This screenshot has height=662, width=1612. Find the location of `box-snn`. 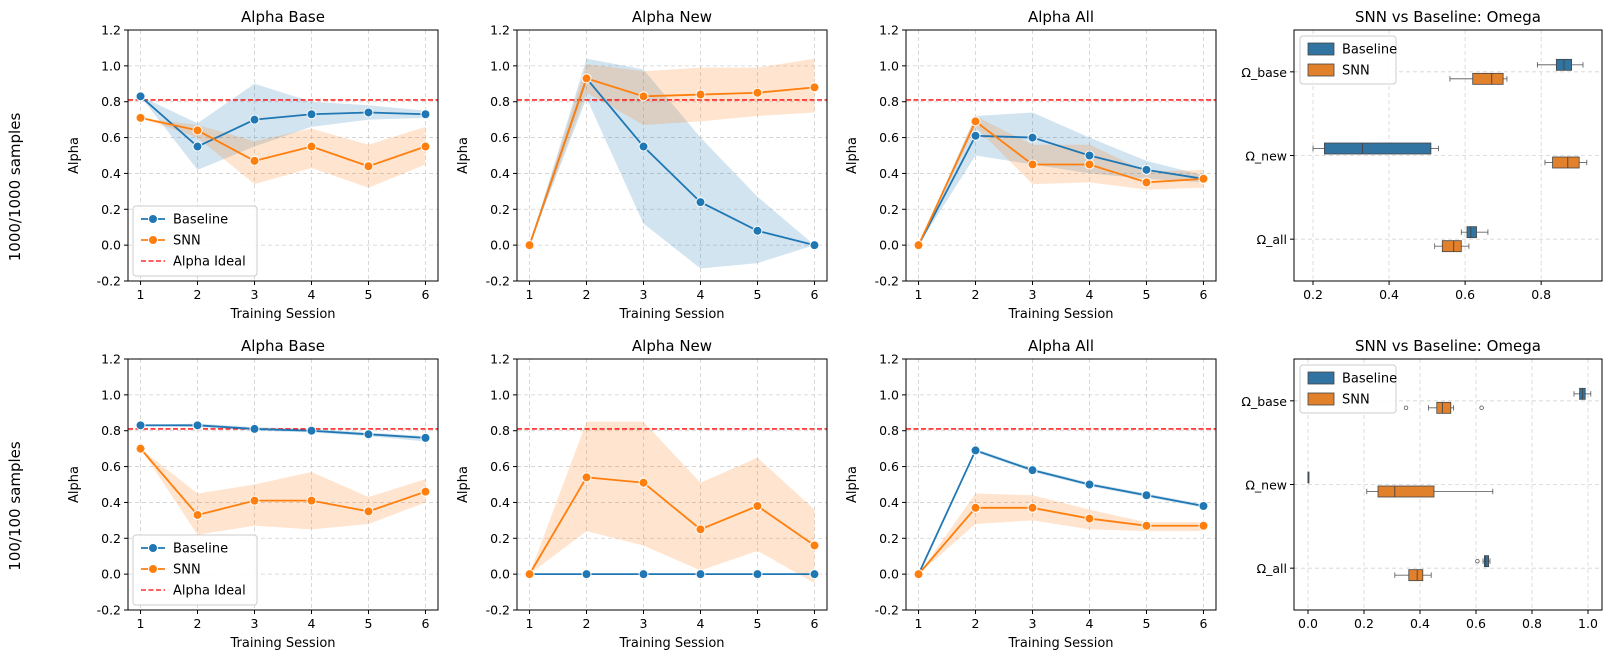

box-snn is located at coordinates (1478, 78).